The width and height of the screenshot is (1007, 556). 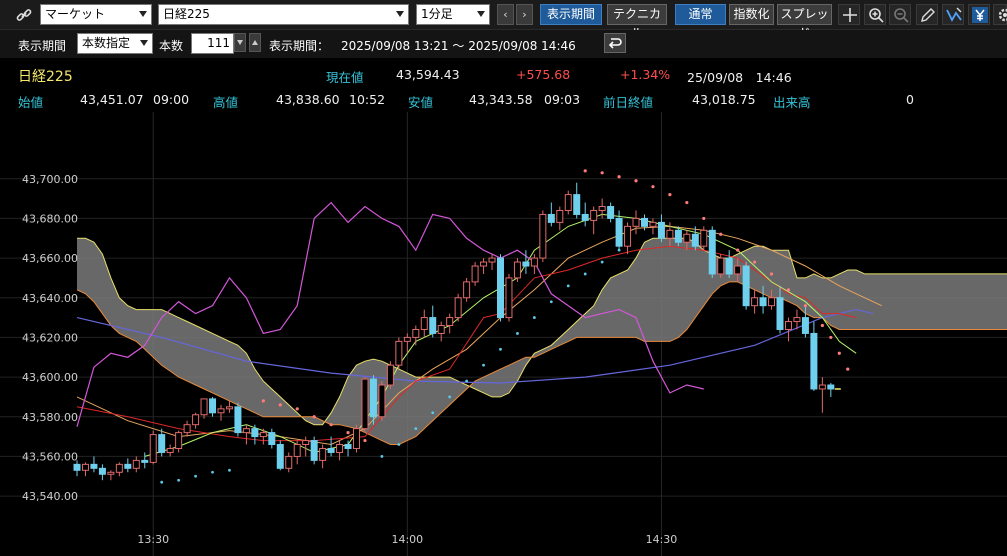 I want to click on prev-close-value: 43,018.75, so click(x=724, y=99).